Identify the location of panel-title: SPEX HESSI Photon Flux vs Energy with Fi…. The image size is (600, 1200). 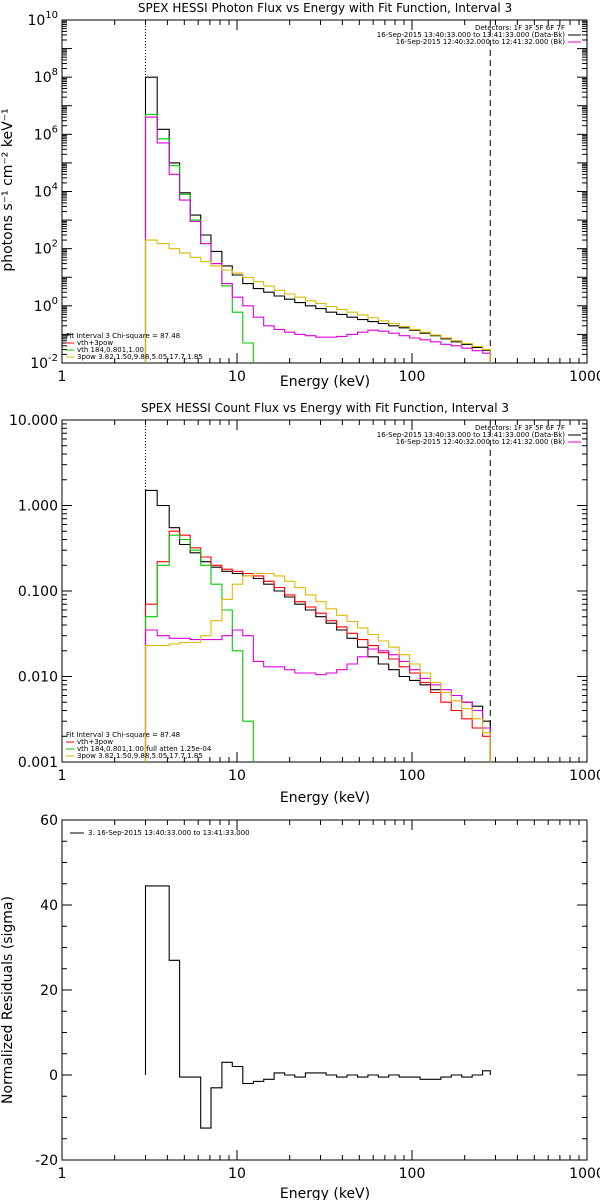
(325, 8).